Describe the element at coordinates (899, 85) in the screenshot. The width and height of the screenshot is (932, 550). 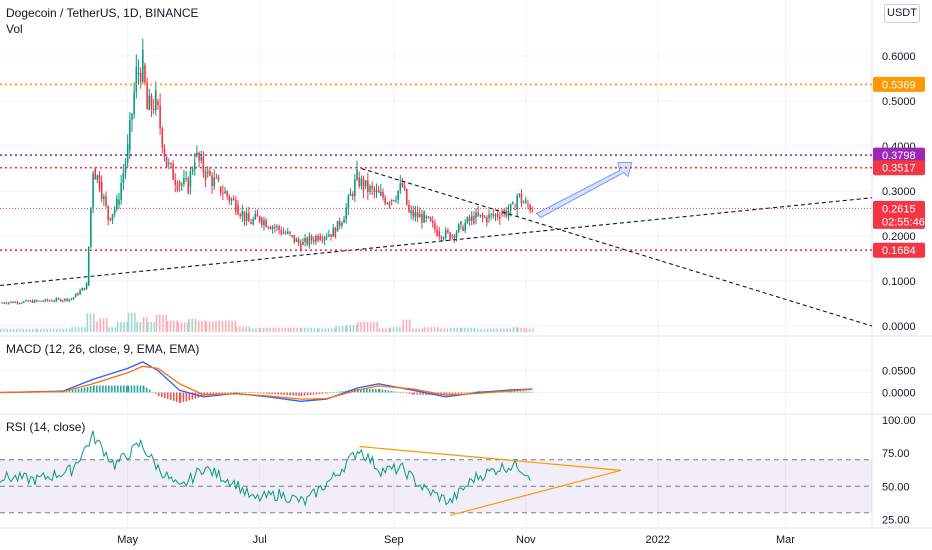
I see `price-pill-label: 0.5369` at that location.